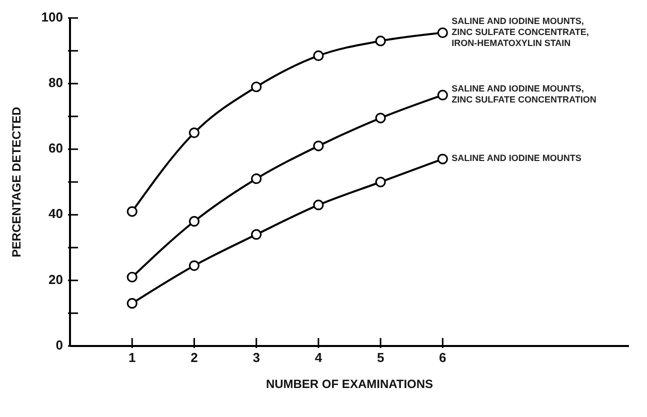  What do you see at coordinates (55, 148) in the screenshot?
I see `y-tick-label: 60` at bounding box center [55, 148].